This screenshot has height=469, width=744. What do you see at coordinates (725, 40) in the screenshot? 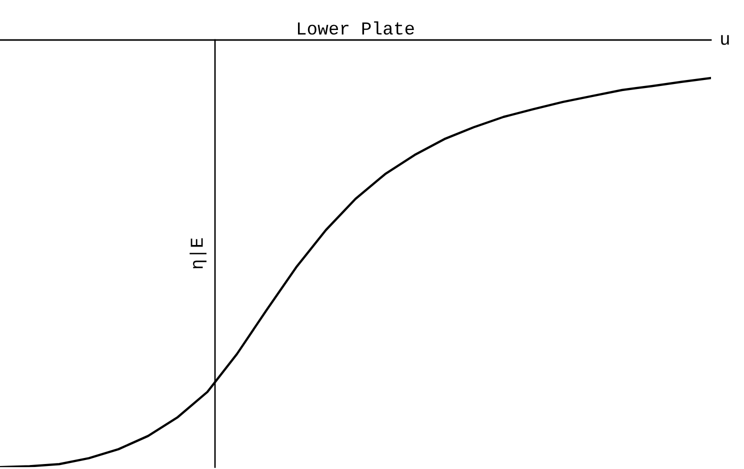
I see `x-axis-title: u` at bounding box center [725, 40].